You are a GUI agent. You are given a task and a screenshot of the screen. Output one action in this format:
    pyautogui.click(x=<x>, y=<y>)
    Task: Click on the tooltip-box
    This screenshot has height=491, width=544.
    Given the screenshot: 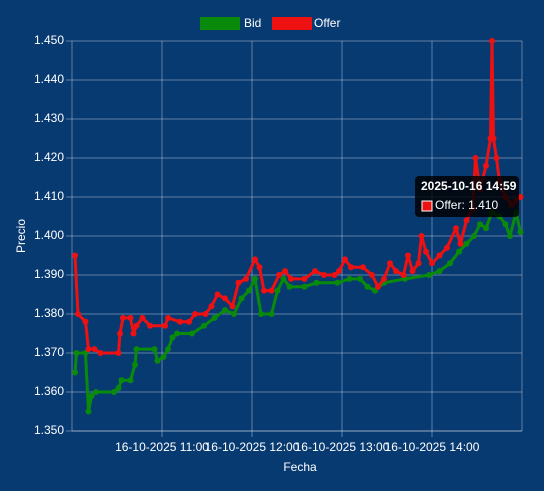 What is the action you would take?
    pyautogui.click(x=467, y=196)
    